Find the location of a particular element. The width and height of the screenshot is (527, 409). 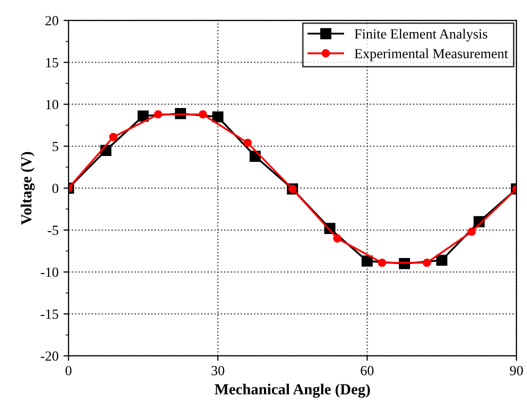

y-tick-label: 10 is located at coordinates (52, 105).